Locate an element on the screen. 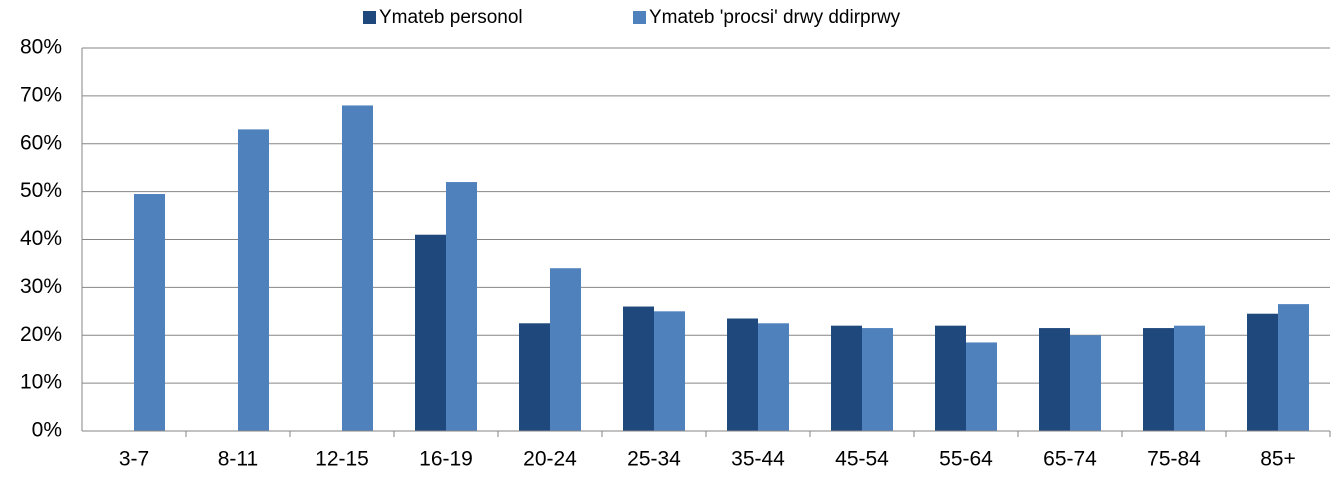 The height and width of the screenshot is (477, 1336). legend-label: Ymateb 'procsi' drwy ddirprwy is located at coordinates (775, 17).